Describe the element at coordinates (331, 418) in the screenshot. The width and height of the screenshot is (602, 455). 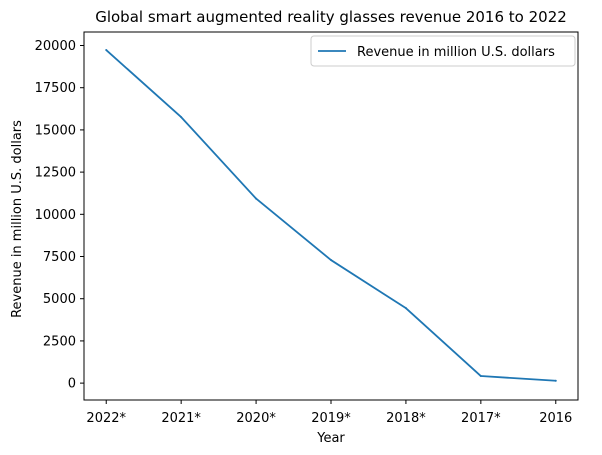
I see `x-tick-label: 2019*` at that location.